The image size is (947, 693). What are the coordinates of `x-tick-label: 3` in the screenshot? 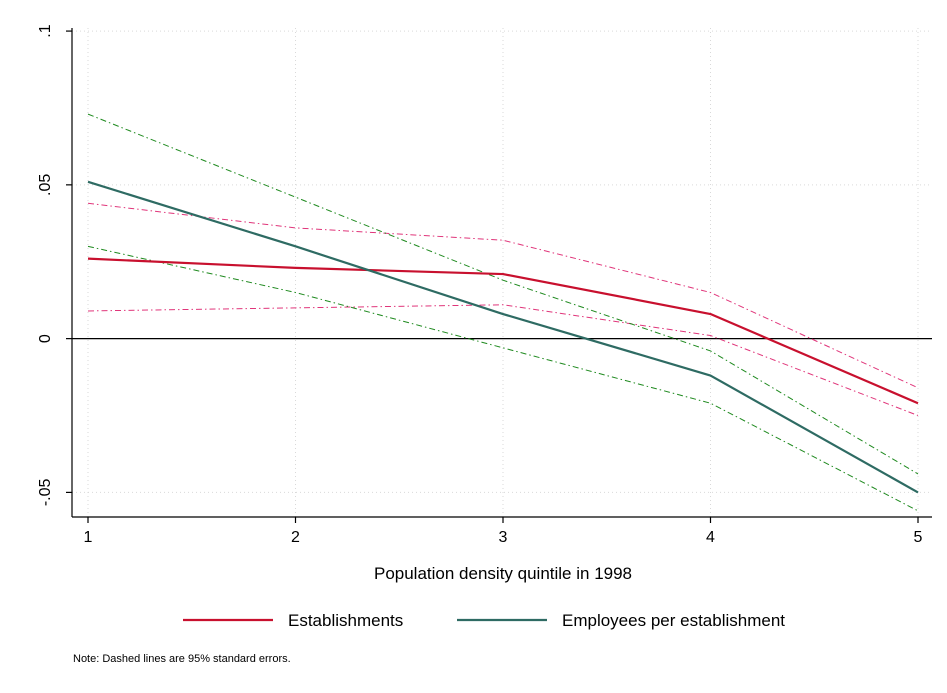 It's located at (503, 537).